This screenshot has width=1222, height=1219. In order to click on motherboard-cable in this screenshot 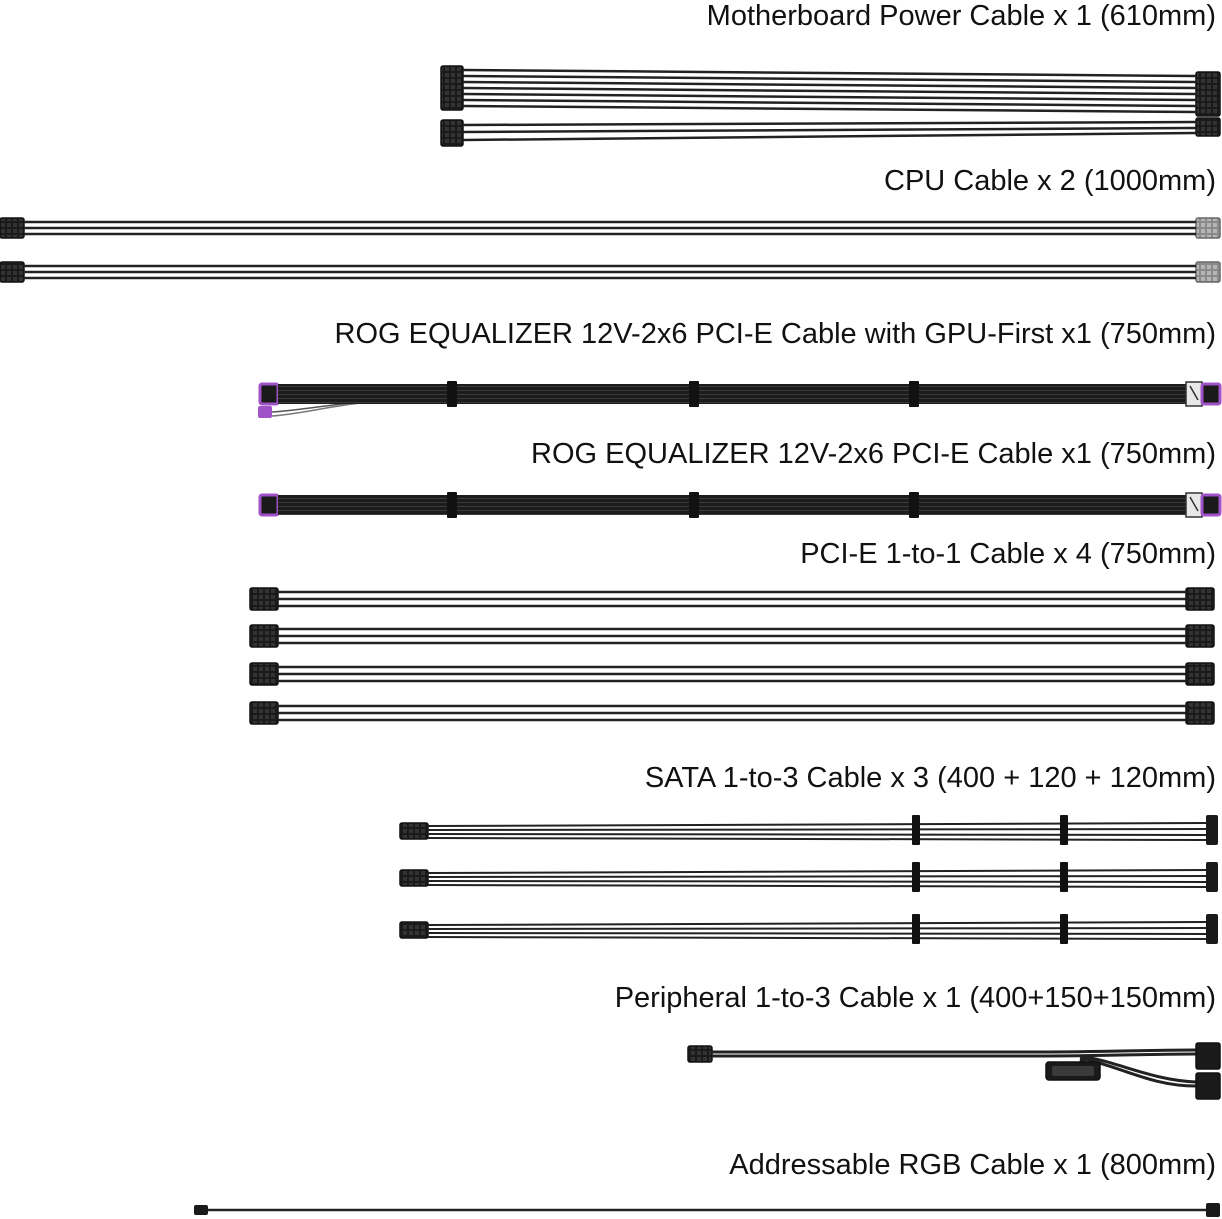, I will do `click(830, 106)`.